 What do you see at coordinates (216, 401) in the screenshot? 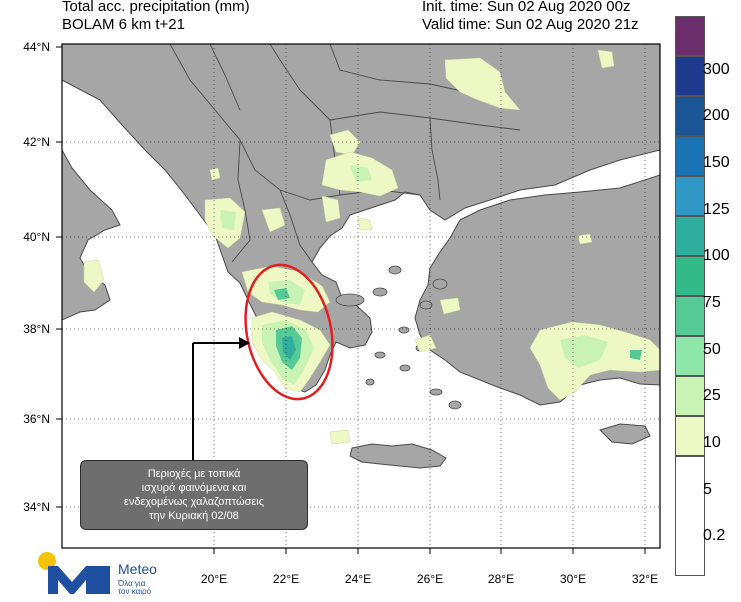
I see `pointer-arrow` at bounding box center [216, 401].